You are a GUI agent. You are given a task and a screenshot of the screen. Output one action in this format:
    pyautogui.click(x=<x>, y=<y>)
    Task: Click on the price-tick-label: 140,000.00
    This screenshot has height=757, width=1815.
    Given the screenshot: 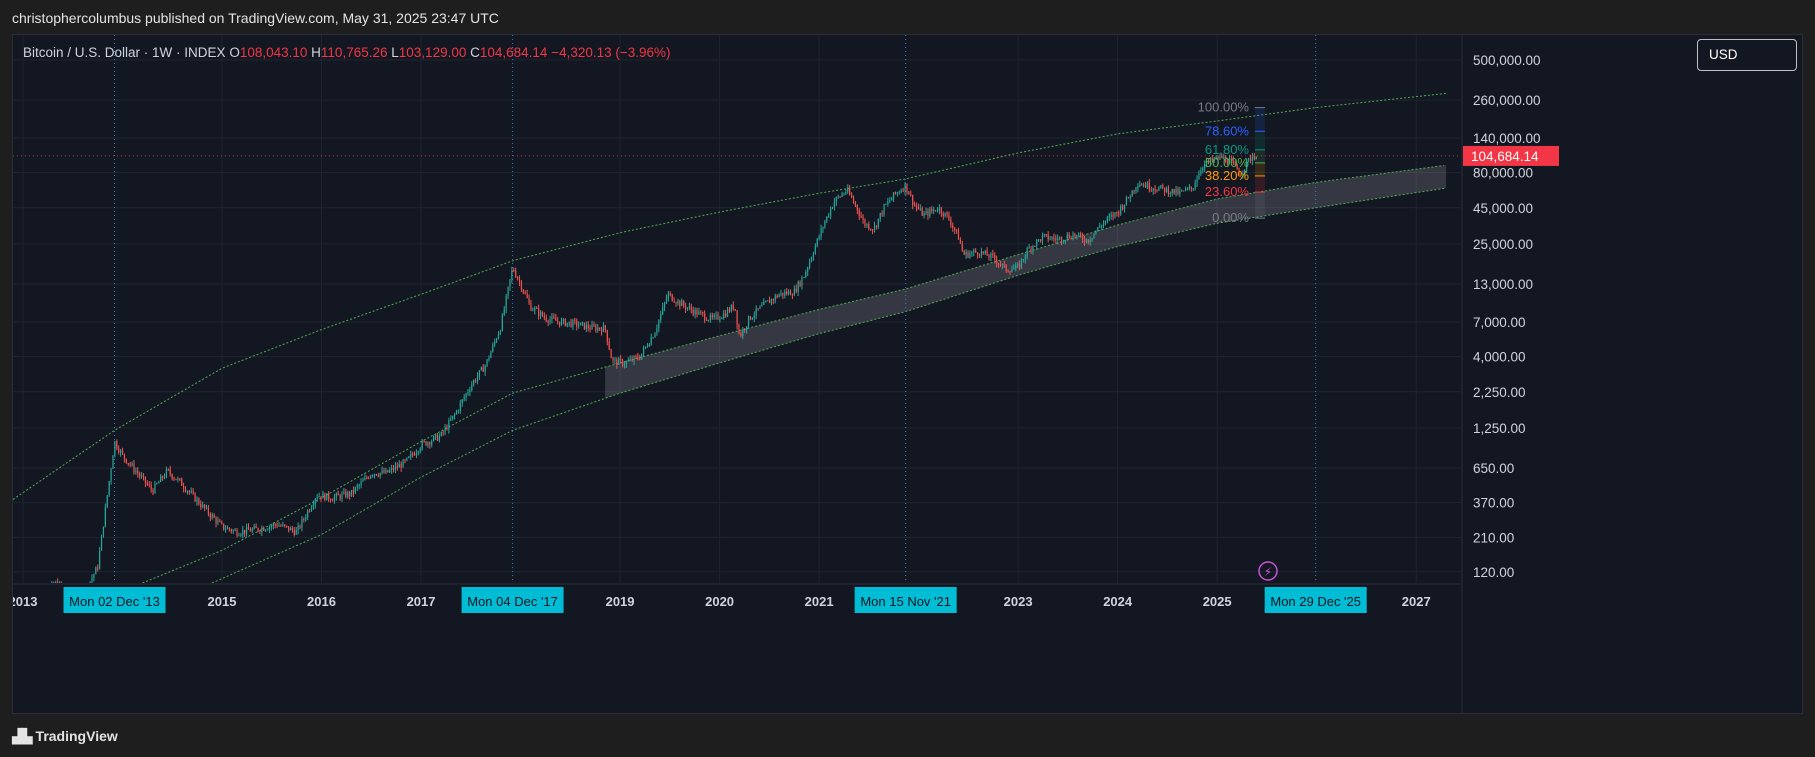 What is the action you would take?
    pyautogui.click(x=1507, y=138)
    